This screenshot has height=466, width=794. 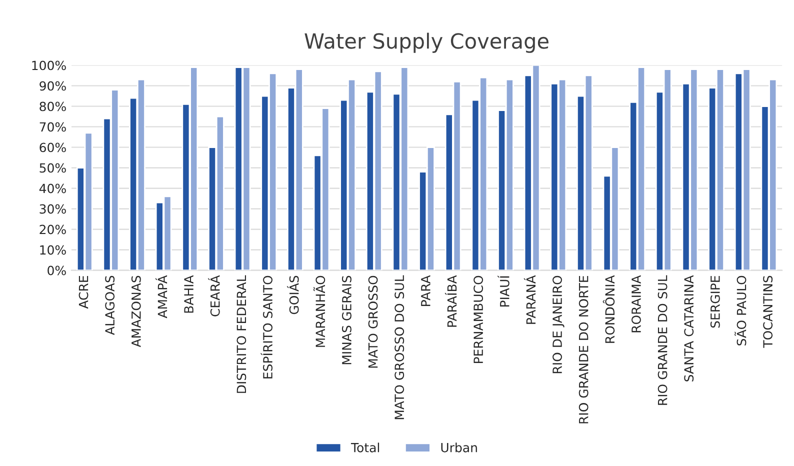 What do you see at coordinates (189, 294) in the screenshot?
I see `x-tick-label: BAHIA` at bounding box center [189, 294].